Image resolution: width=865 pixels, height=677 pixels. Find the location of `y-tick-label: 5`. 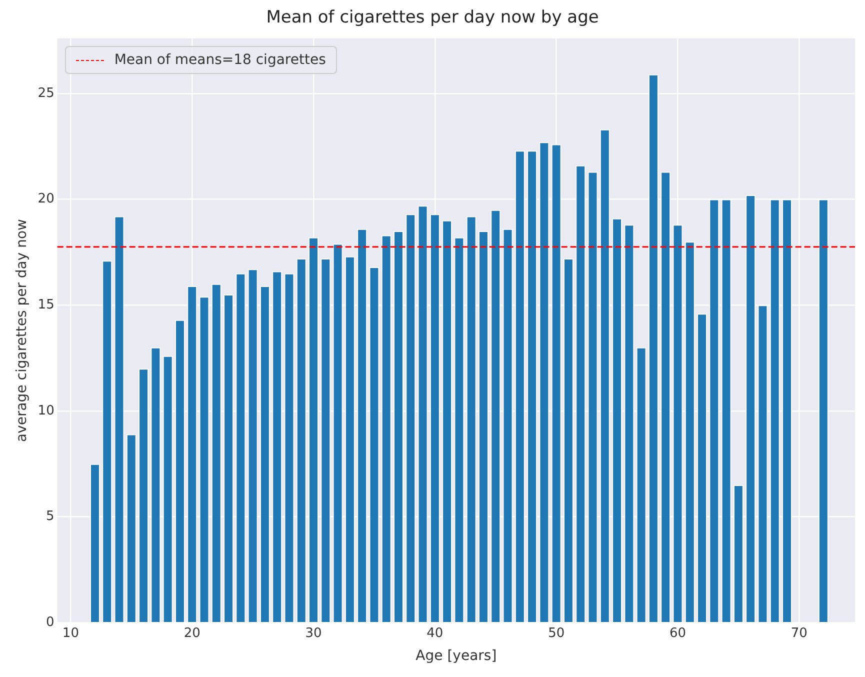

y-tick-label: 5 is located at coordinates (50, 516).